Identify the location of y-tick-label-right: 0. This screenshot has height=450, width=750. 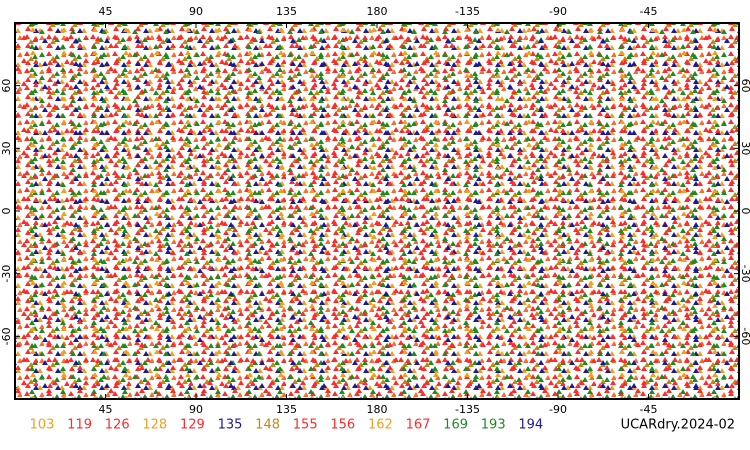
(744, 211).